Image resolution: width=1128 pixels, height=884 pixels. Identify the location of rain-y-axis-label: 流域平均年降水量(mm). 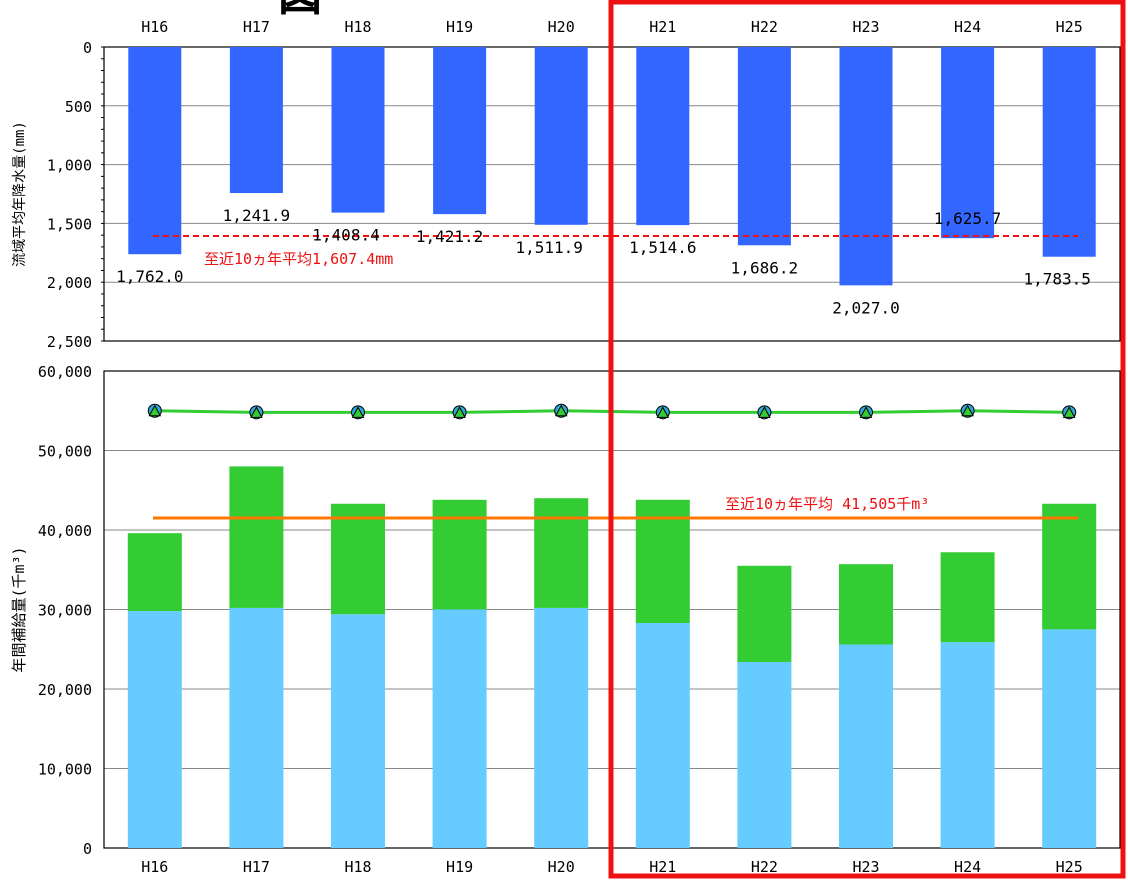
(20, 194).